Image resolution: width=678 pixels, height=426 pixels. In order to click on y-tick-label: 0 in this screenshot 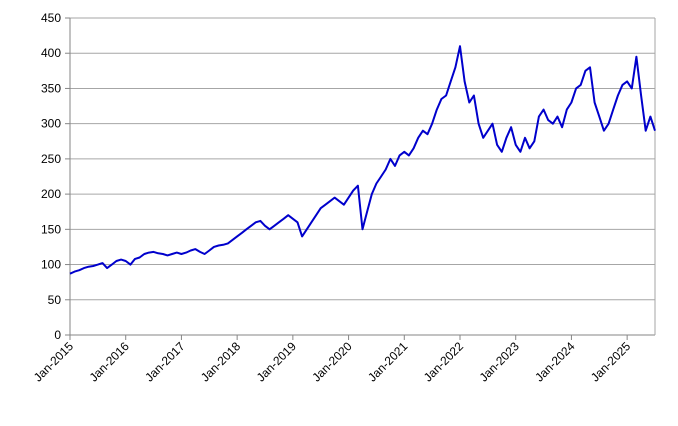, I will do `click(57, 335)`.